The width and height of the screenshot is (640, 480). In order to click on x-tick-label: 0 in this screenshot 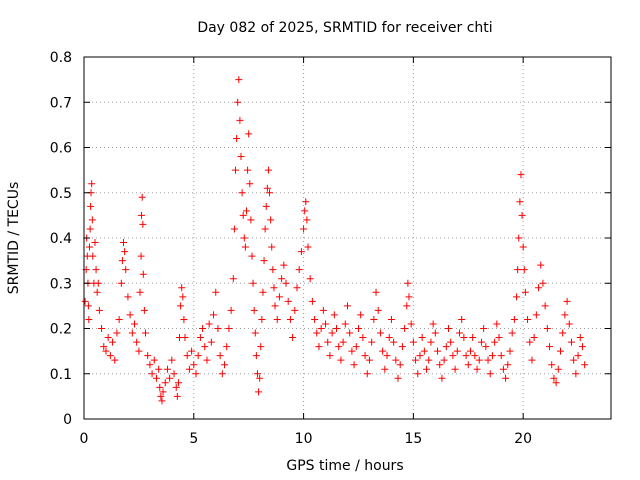, I will do `click(84, 439)`.